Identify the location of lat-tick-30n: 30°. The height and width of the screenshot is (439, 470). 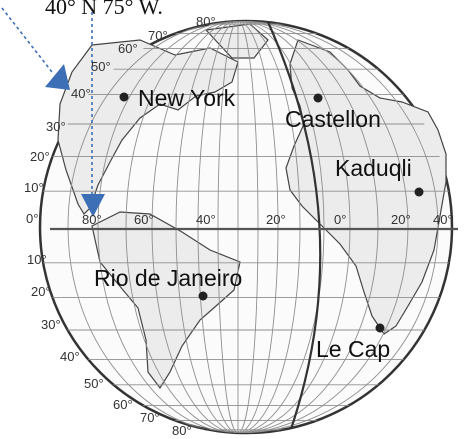
(56, 126).